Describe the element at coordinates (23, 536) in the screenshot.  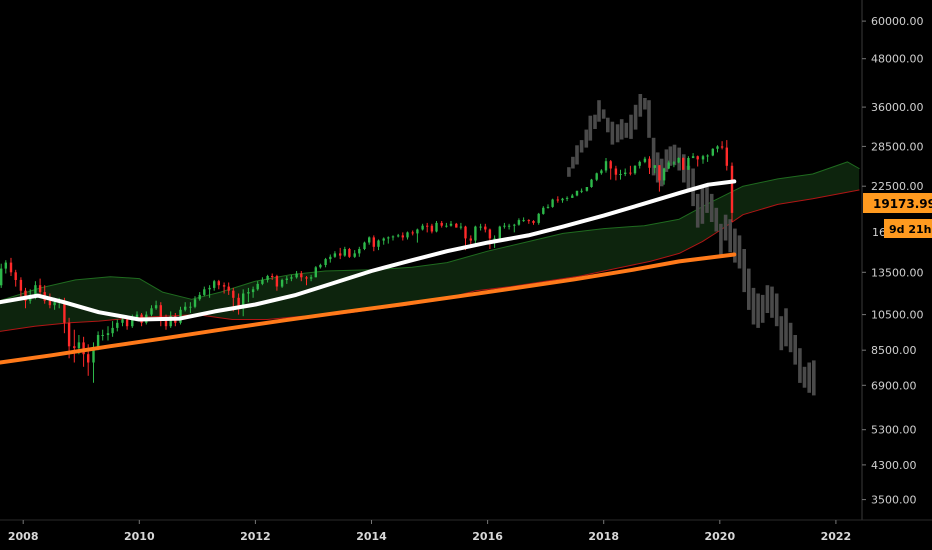
I see `x-tick-label: 2008` at that location.